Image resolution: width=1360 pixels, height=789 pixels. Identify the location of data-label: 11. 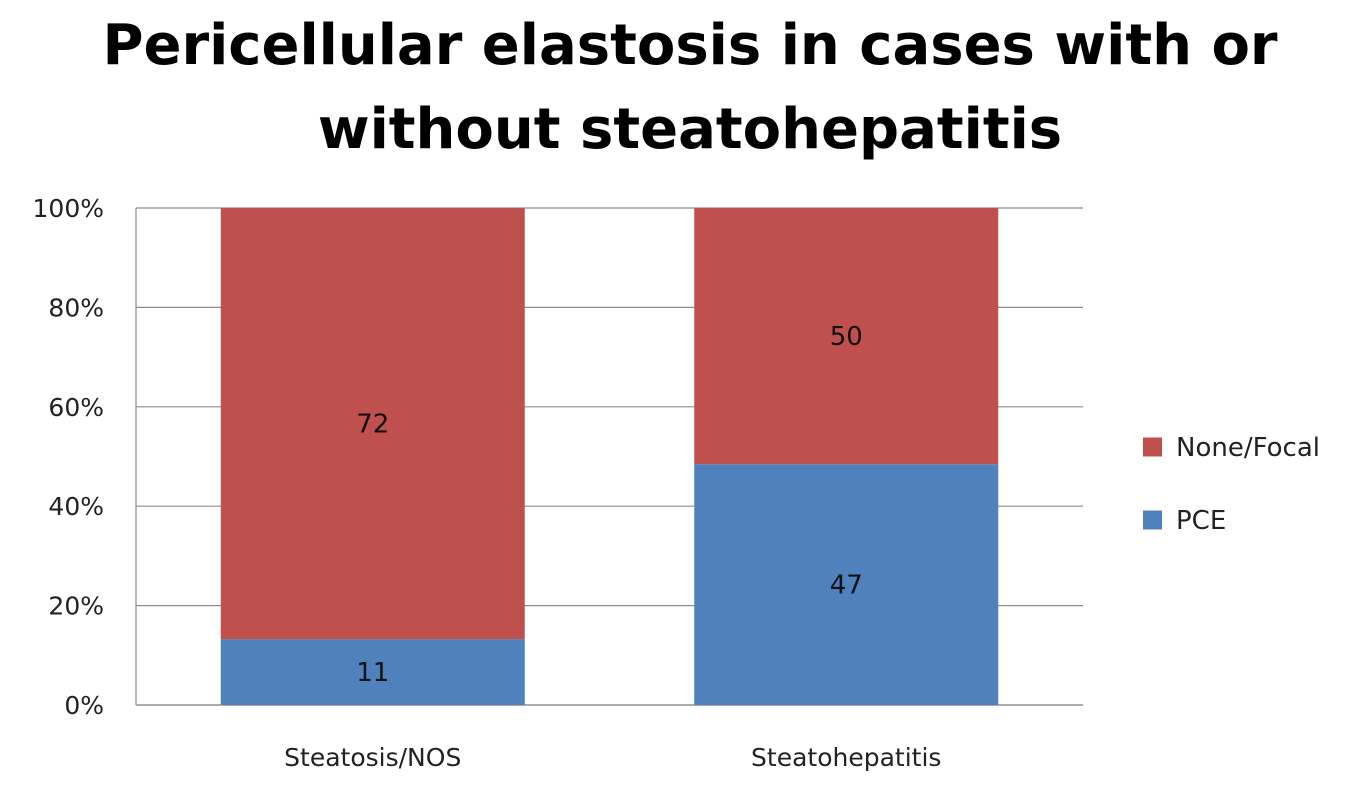
(372, 673).